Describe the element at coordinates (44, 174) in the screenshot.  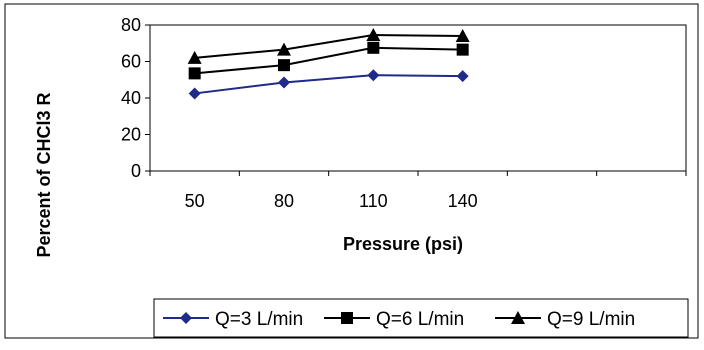
I see `y-axis-label: Percent of CHCl3 R` at that location.